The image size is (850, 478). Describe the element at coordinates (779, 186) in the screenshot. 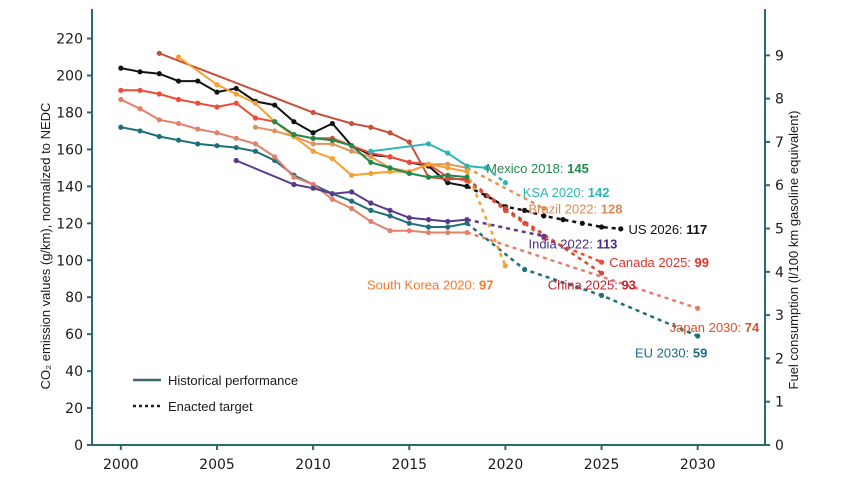

I see `y-right-tick-label: 6` at that location.